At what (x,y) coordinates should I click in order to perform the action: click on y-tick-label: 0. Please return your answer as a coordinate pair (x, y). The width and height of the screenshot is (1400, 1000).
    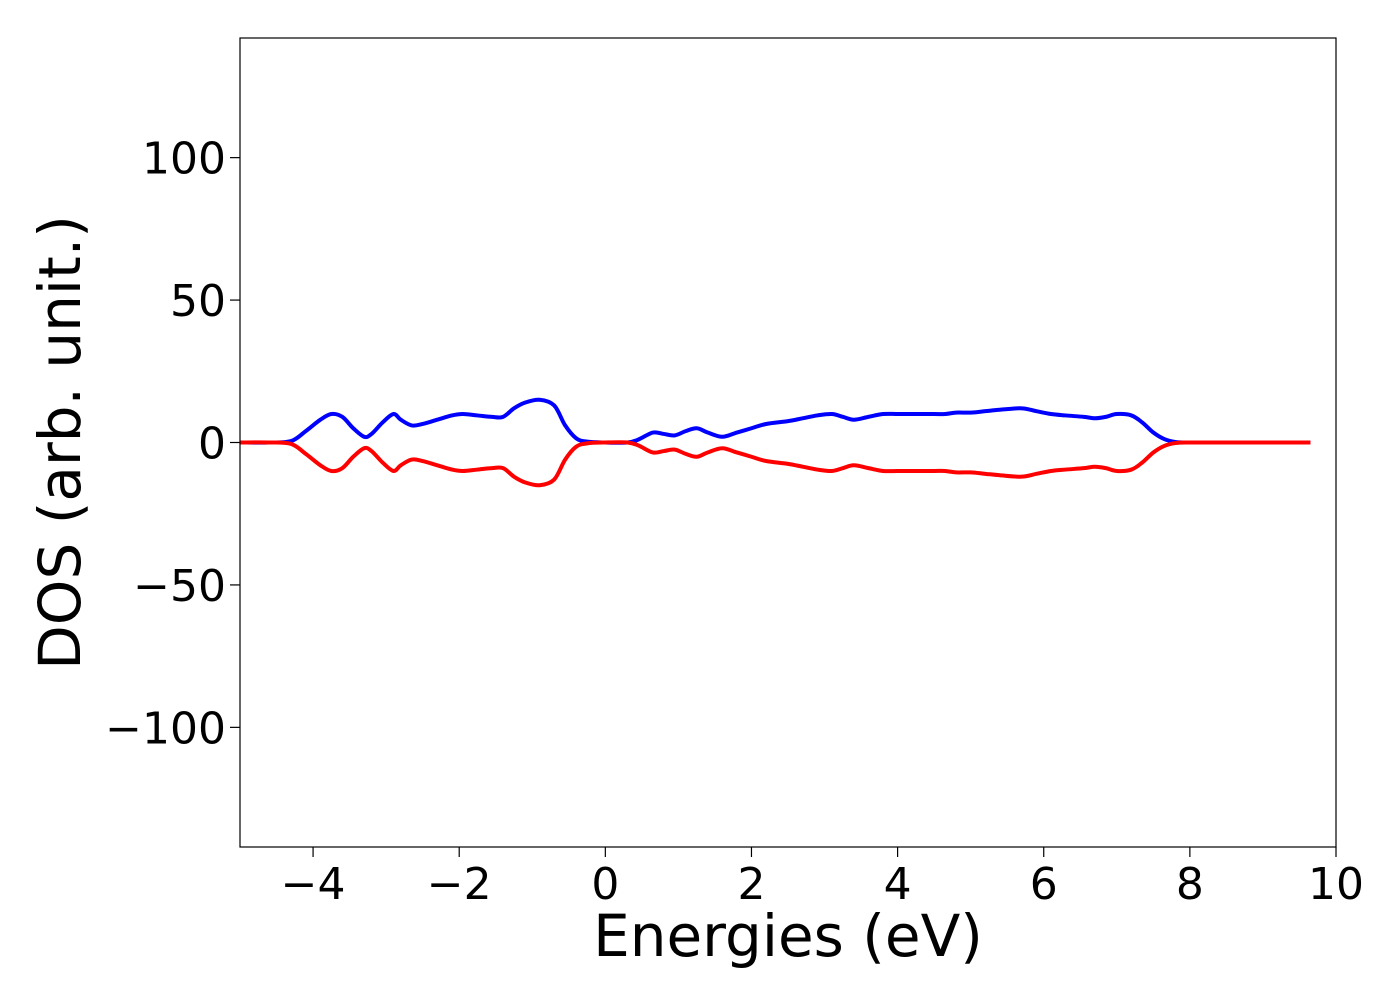
    Looking at the image, I should click on (212, 444).